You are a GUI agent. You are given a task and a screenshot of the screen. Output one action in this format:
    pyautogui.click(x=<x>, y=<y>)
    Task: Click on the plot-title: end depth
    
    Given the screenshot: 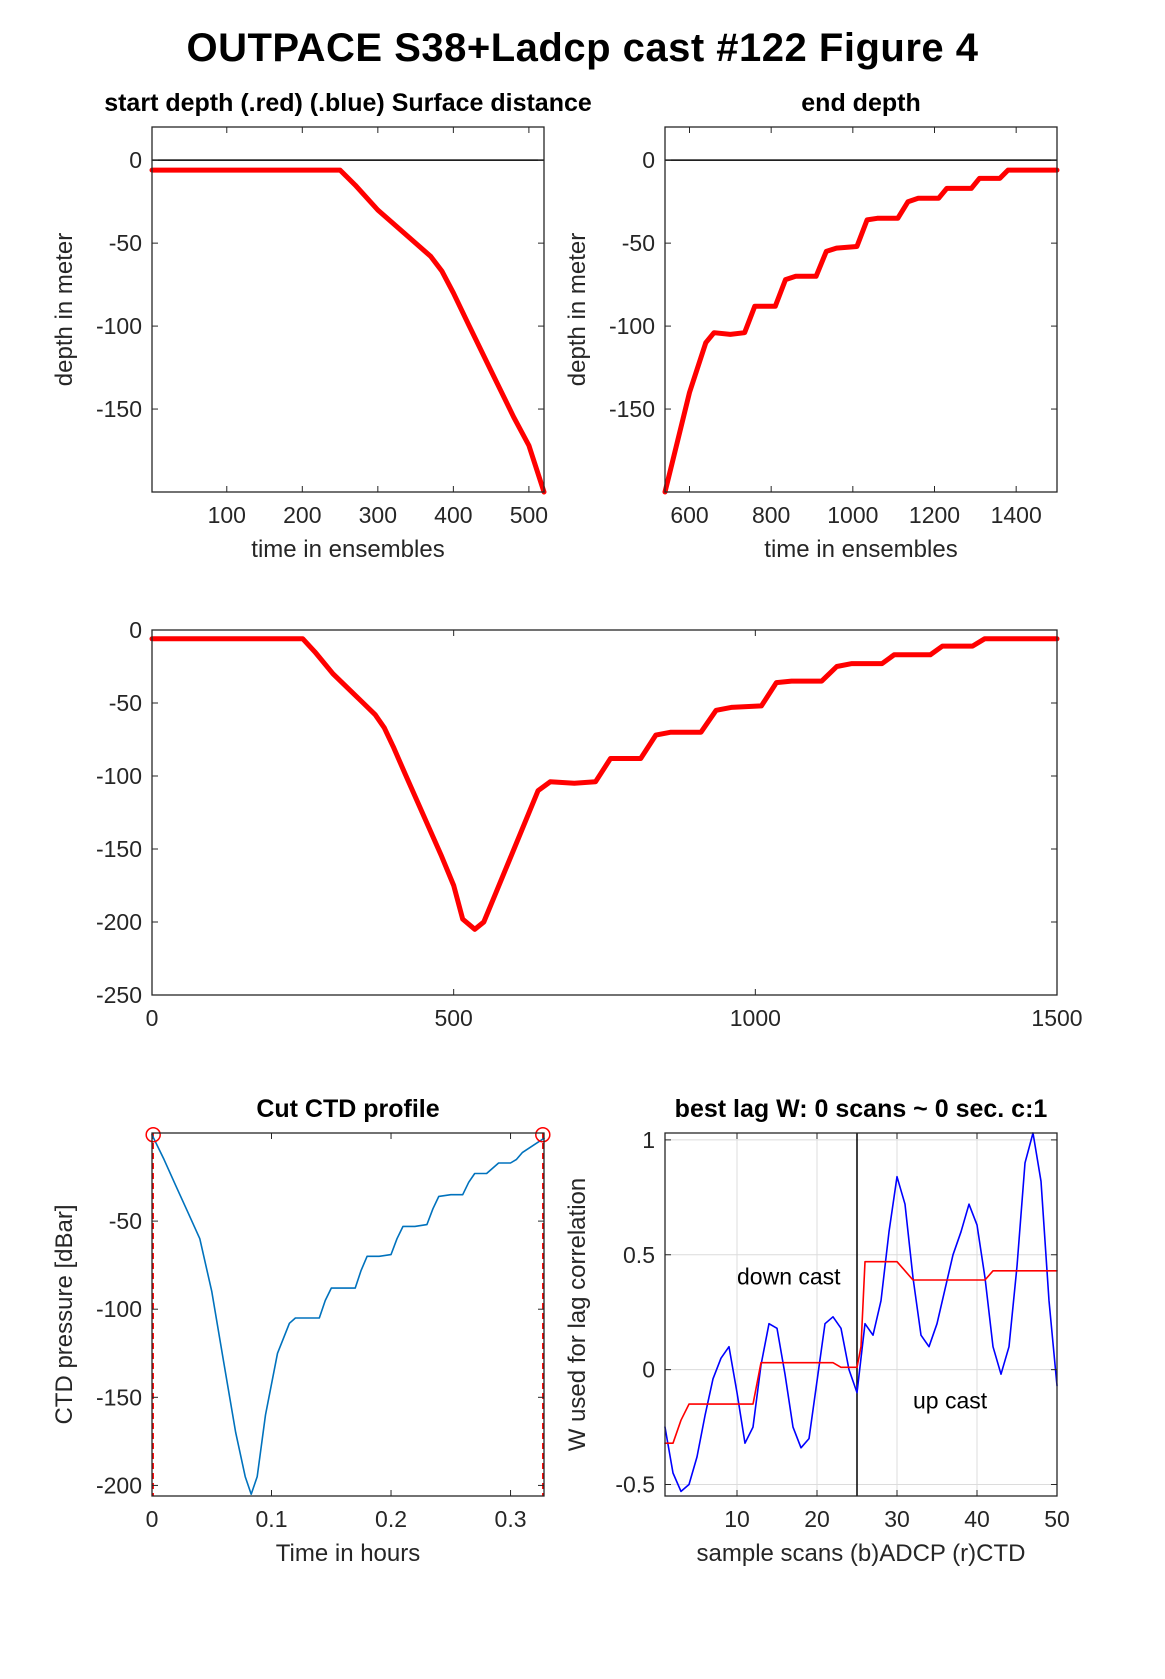 What is the action you would take?
    pyautogui.click(x=860, y=103)
    